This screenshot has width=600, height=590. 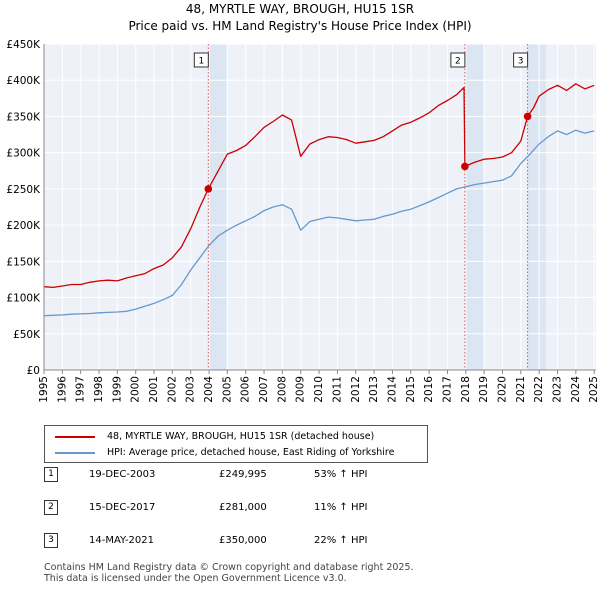 I want to click on x-tick-label: 1998, so click(x=99, y=389).